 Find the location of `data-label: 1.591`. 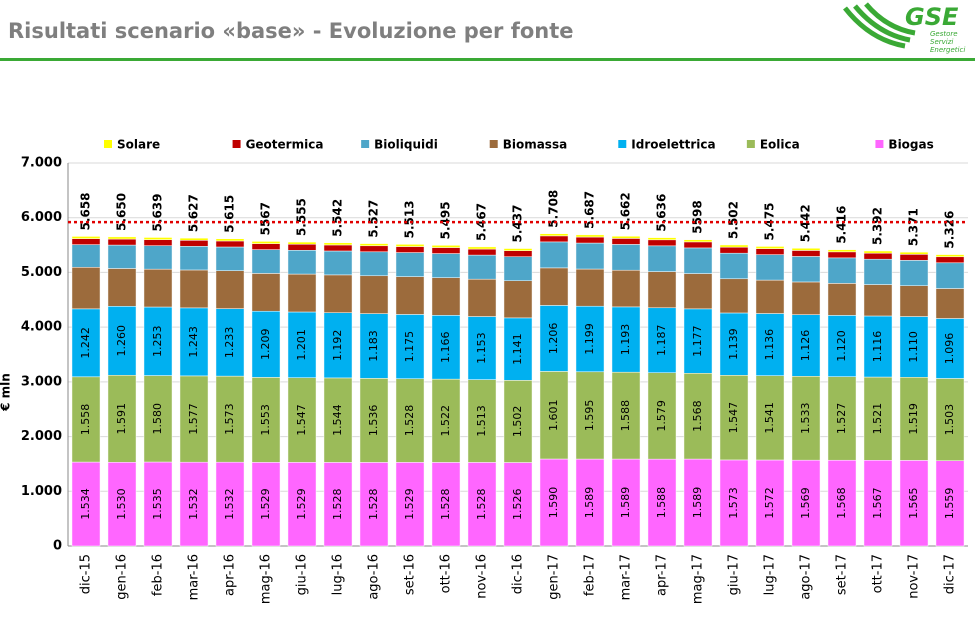

data-label: 1.591 is located at coordinates (121, 419).